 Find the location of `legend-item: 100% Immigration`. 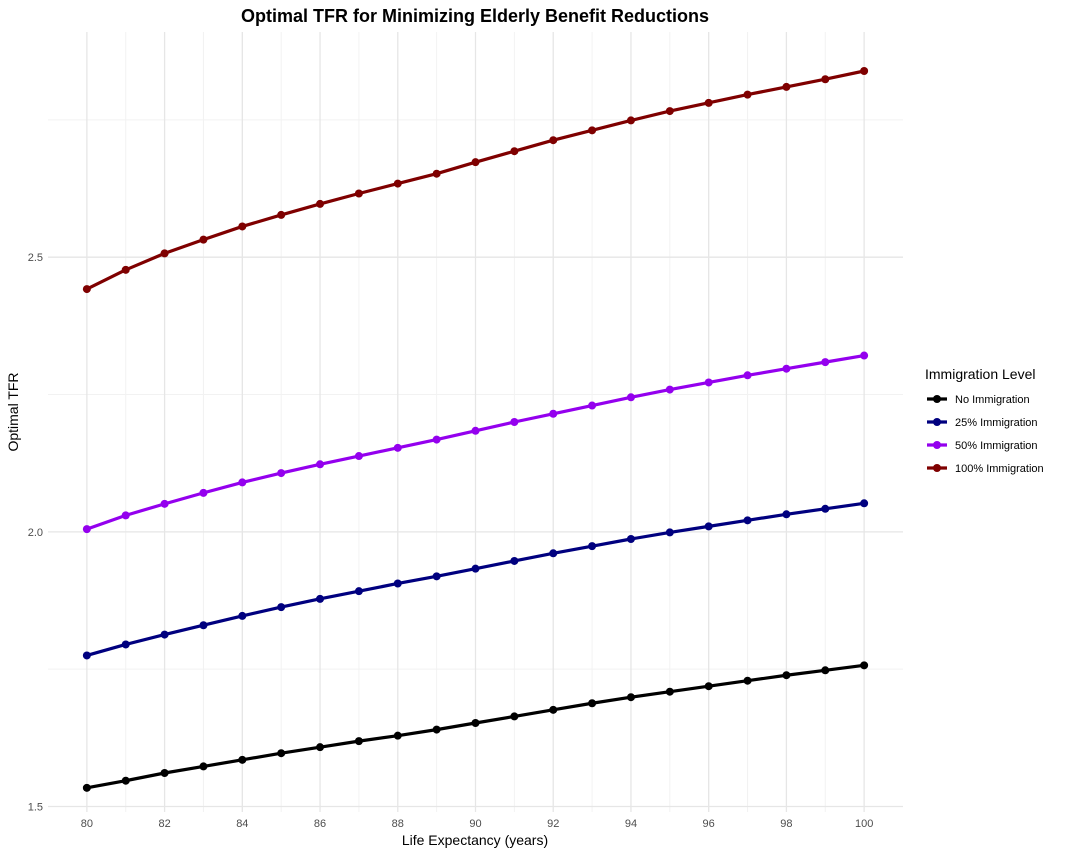

legend-item: 100% Immigration is located at coordinates (985, 469).